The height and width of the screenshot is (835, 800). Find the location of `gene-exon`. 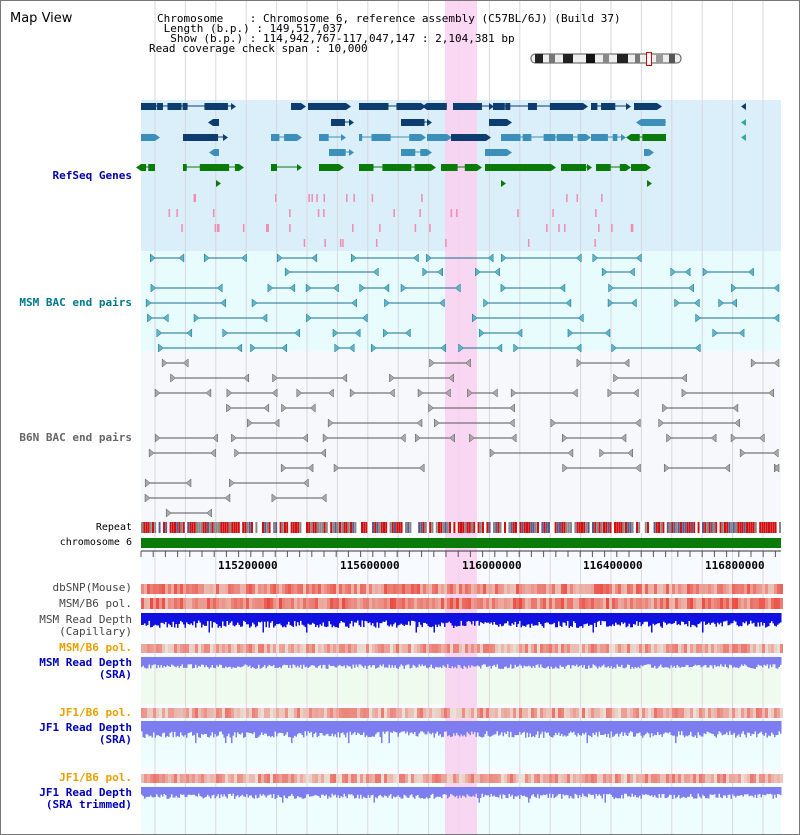

gene-exon is located at coordinates (336, 152).